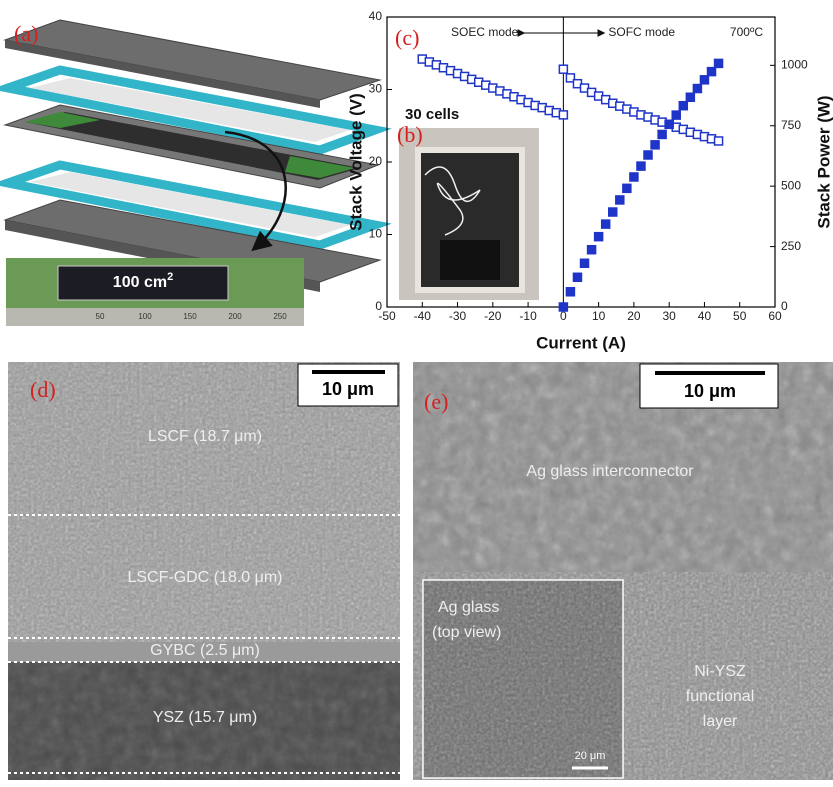  What do you see at coordinates (280, 316) in the screenshot?
I see `ruler-label: 250` at bounding box center [280, 316].